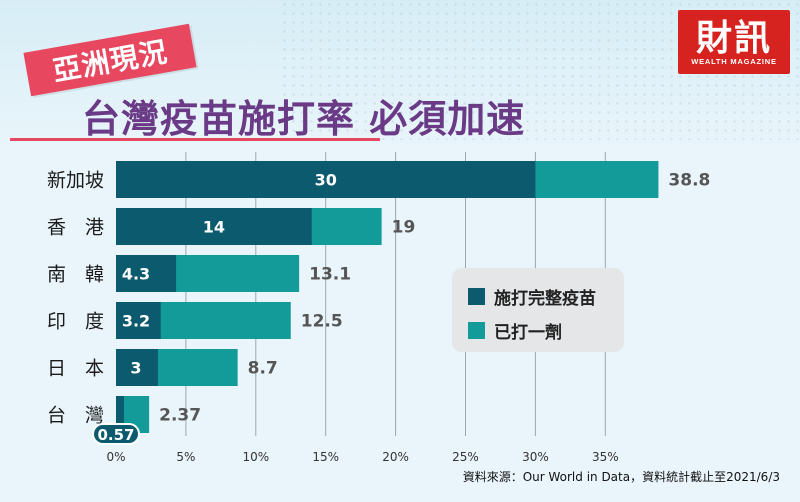  What do you see at coordinates (605, 457) in the screenshot?
I see `x-tick-label: 35%` at bounding box center [605, 457].